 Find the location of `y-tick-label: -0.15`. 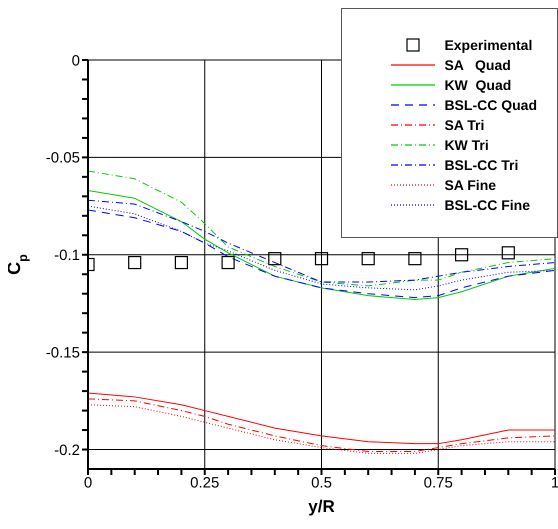

y-tick-label: -0.15 is located at coordinates (63, 353).